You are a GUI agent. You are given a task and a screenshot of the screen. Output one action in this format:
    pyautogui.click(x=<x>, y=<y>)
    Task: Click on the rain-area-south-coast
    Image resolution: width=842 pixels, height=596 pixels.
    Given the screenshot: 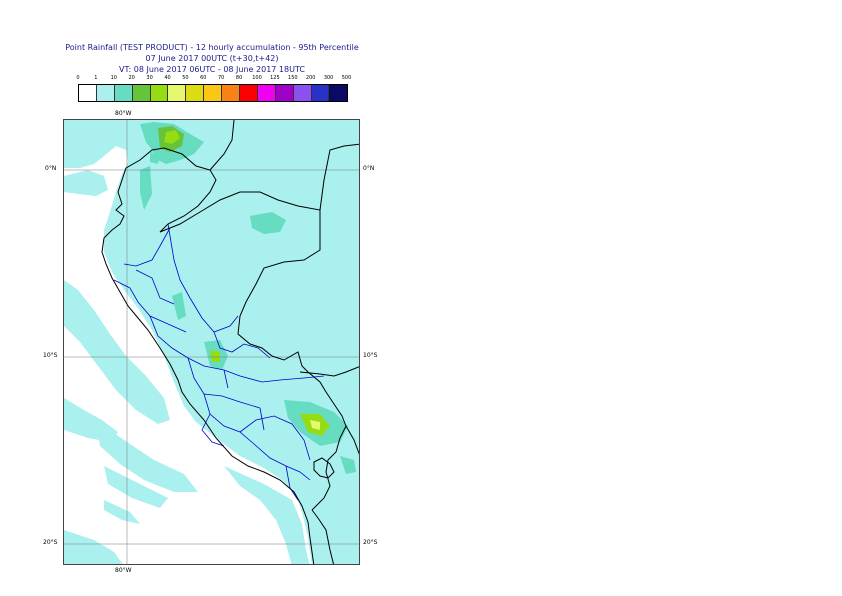 What is the action you would take?
    pyautogui.click(x=267, y=515)
    